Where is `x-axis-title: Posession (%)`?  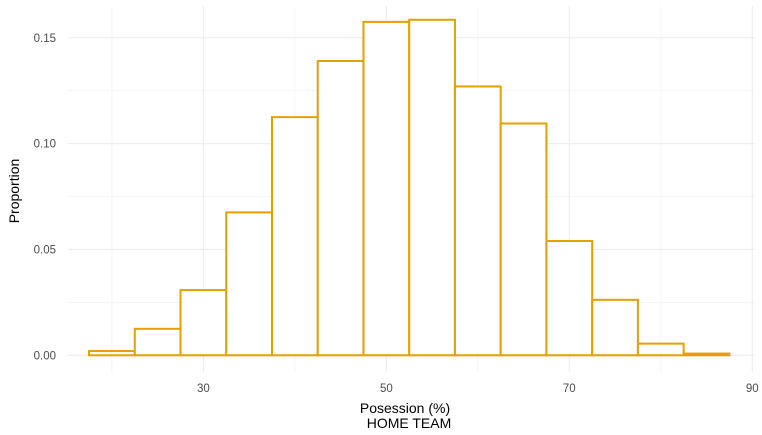 x-axis-title: Posession (%) is located at coordinates (405, 408).